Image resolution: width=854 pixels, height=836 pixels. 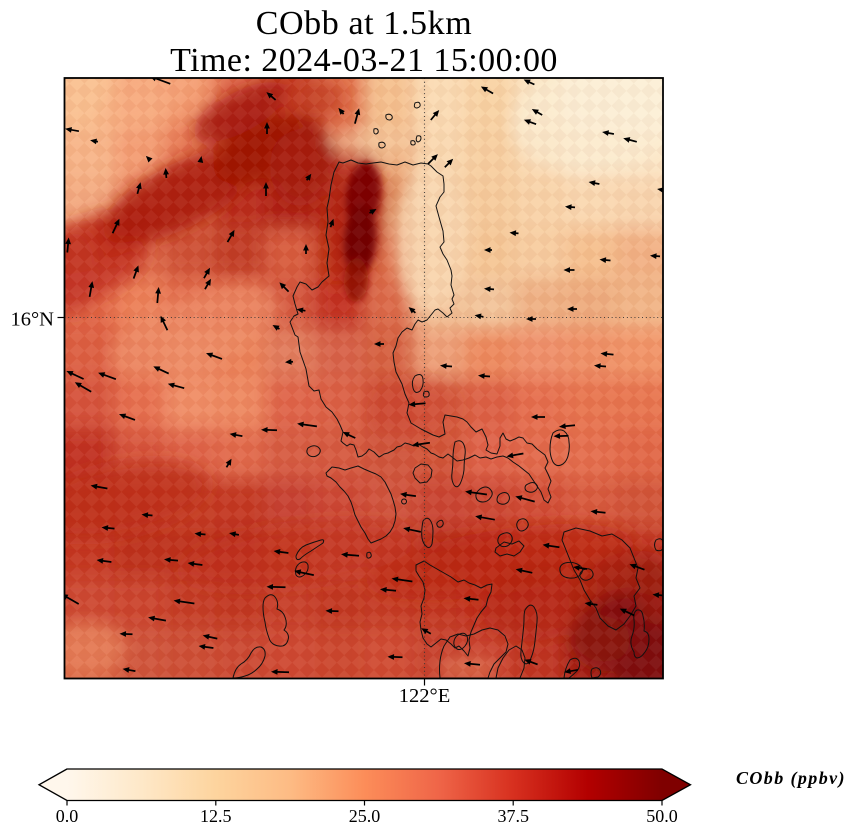 I want to click on svg-text: Time: 2024-03-21 15:00:00, so click(x=364, y=60).